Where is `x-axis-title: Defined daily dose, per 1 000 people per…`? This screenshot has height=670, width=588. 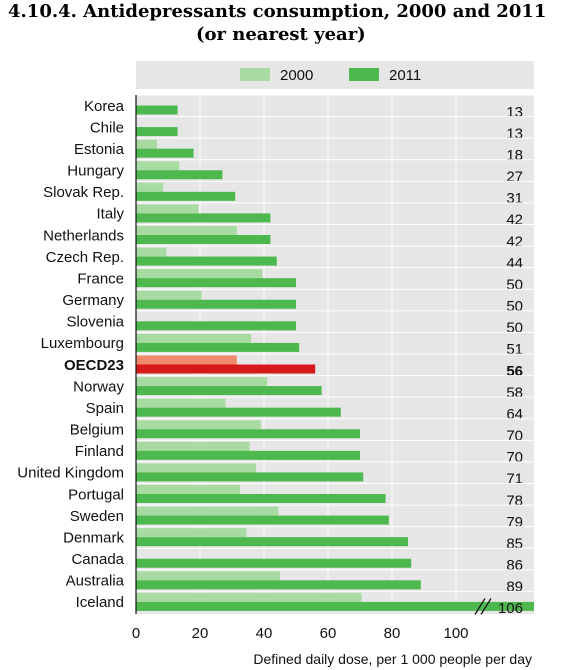
x-axis-title: Defined daily dose, per 1 000 people per… is located at coordinates (392, 659).